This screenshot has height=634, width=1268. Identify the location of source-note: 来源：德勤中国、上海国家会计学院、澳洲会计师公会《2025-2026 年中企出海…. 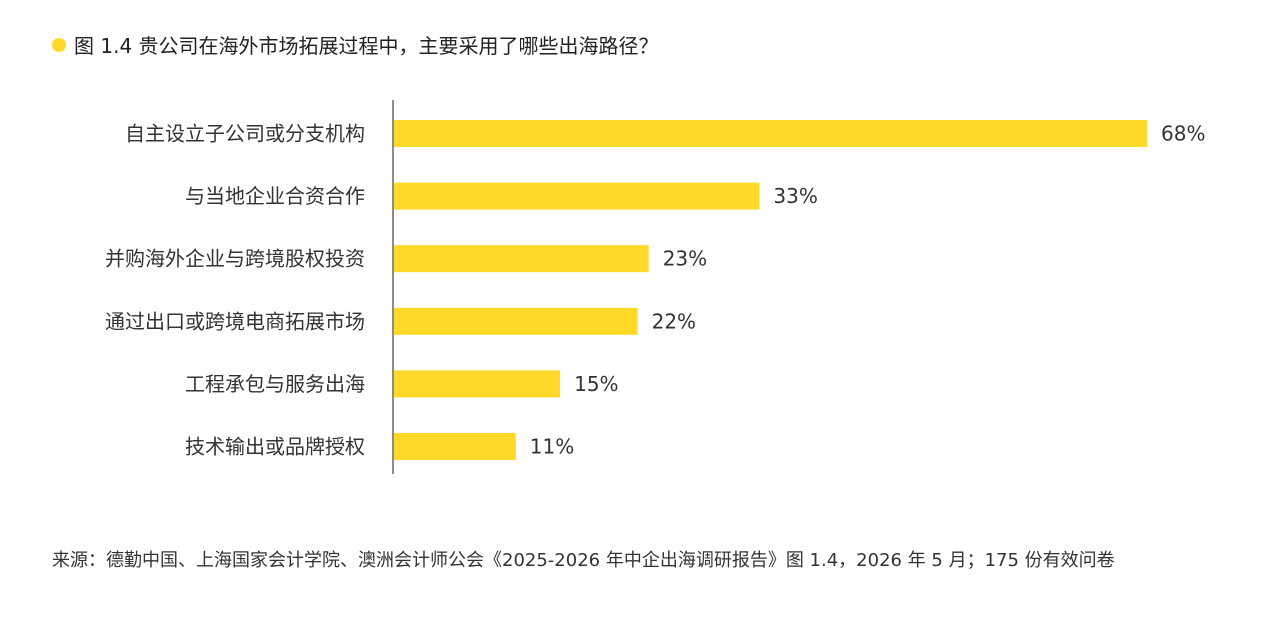
(583, 560).